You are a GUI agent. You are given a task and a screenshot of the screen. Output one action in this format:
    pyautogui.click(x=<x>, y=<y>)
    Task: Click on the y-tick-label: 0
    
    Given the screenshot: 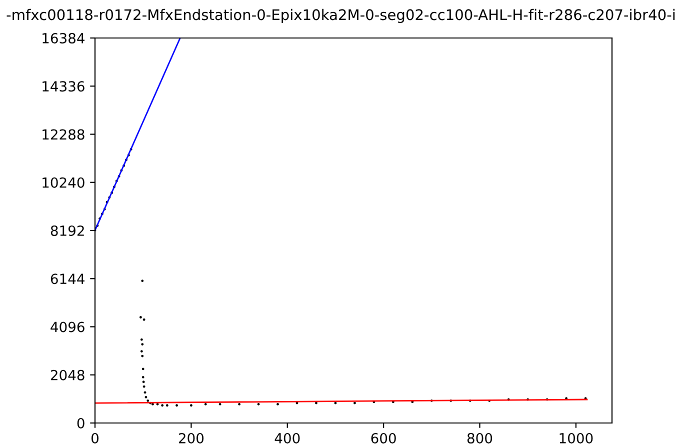 What is the action you would take?
    pyautogui.click(x=80, y=423)
    